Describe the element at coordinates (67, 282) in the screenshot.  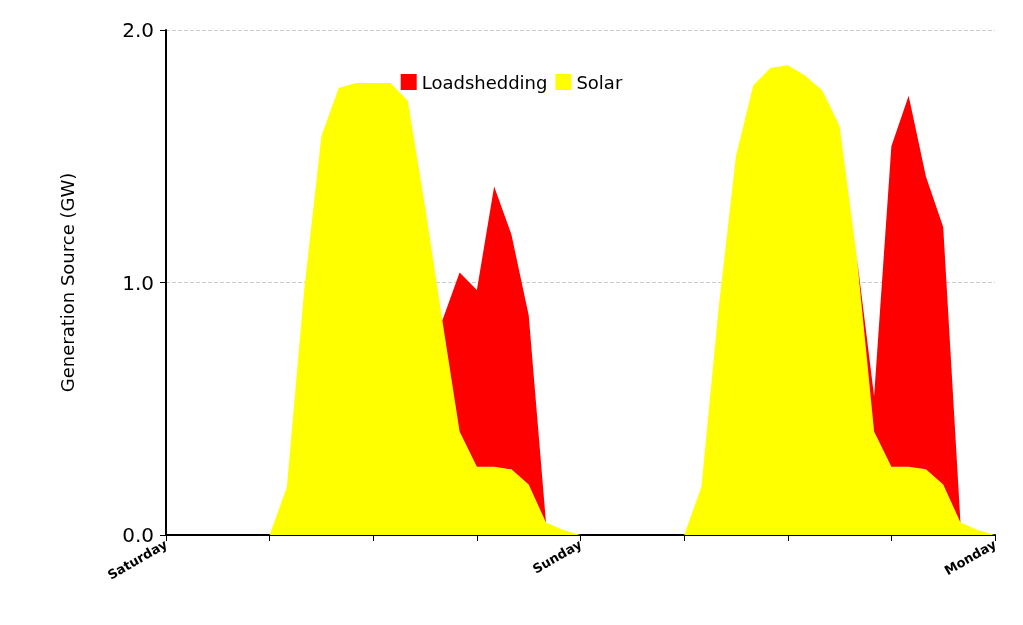
I see `y-axis-title: Generation Source (GW)` at that location.